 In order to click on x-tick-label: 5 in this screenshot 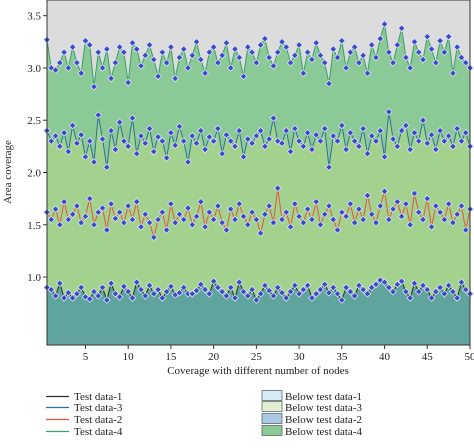, I will do `click(86, 357)`.